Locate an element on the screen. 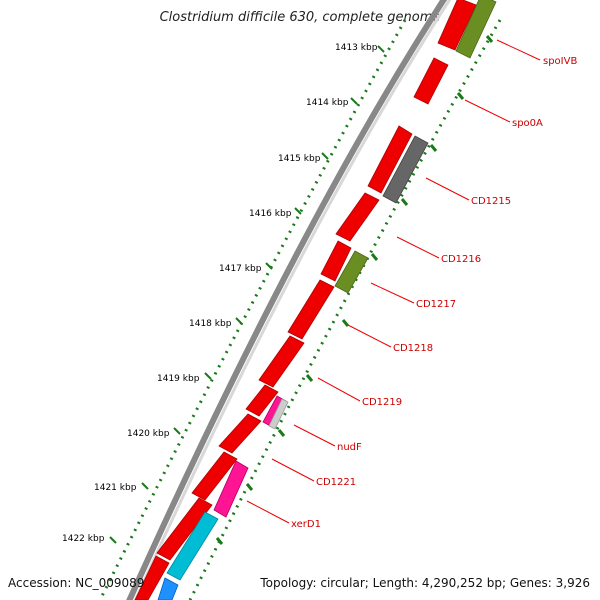 The height and width of the screenshot is (600, 600). gene-block-cd1221a is located at coordinates (240, 433).